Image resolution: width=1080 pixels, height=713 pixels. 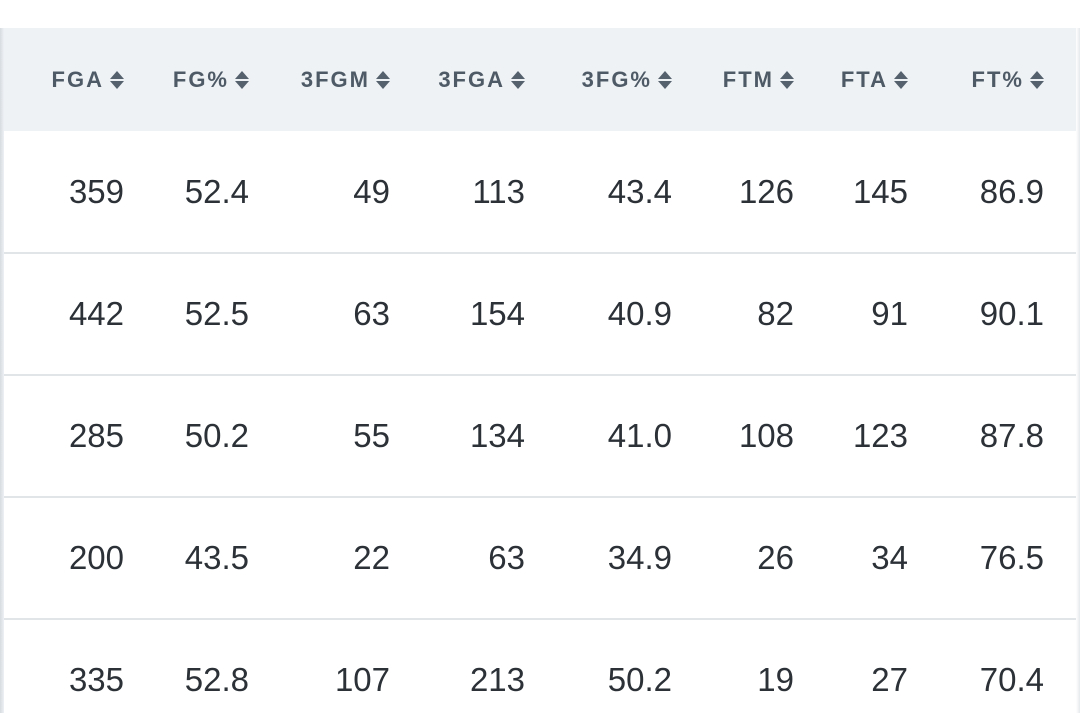 What do you see at coordinates (200, 79) in the screenshot?
I see `column-header-label: FG%` at bounding box center [200, 79].